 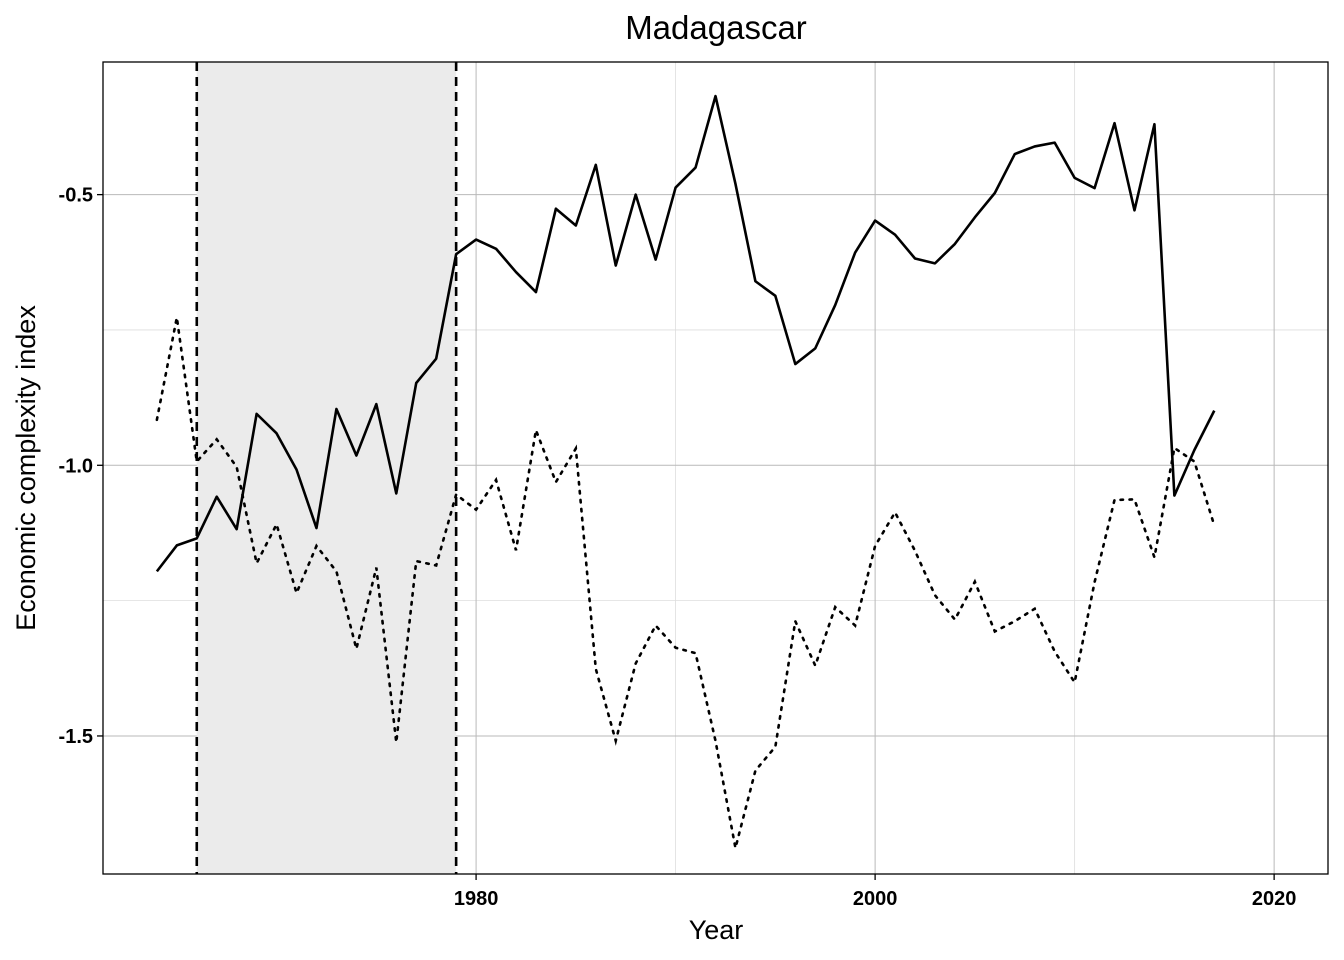 What do you see at coordinates (875, 899) in the screenshot?
I see `x-tick-label: 2000` at bounding box center [875, 899].